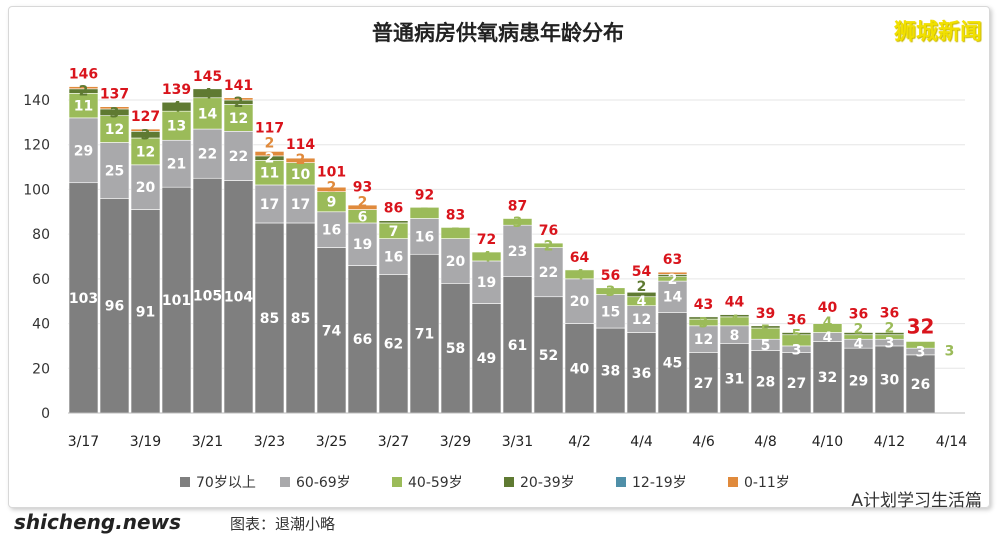 The image size is (998, 542). Describe the element at coordinates (703, 305) in the screenshot. I see `total-label: 43` at that location.